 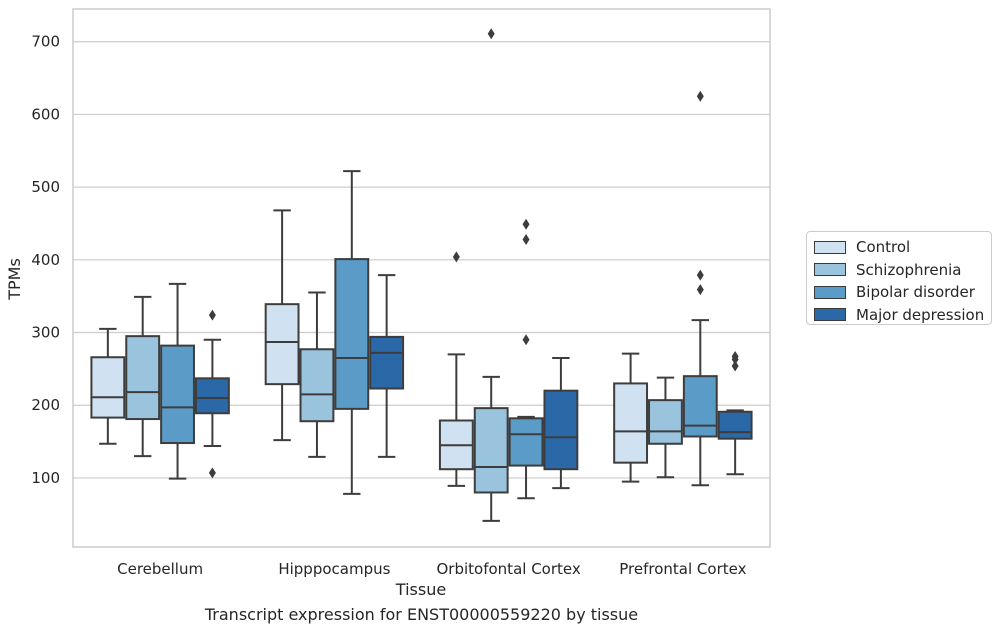 I want to click on legend-item: Schizophrenia, so click(x=902, y=270).